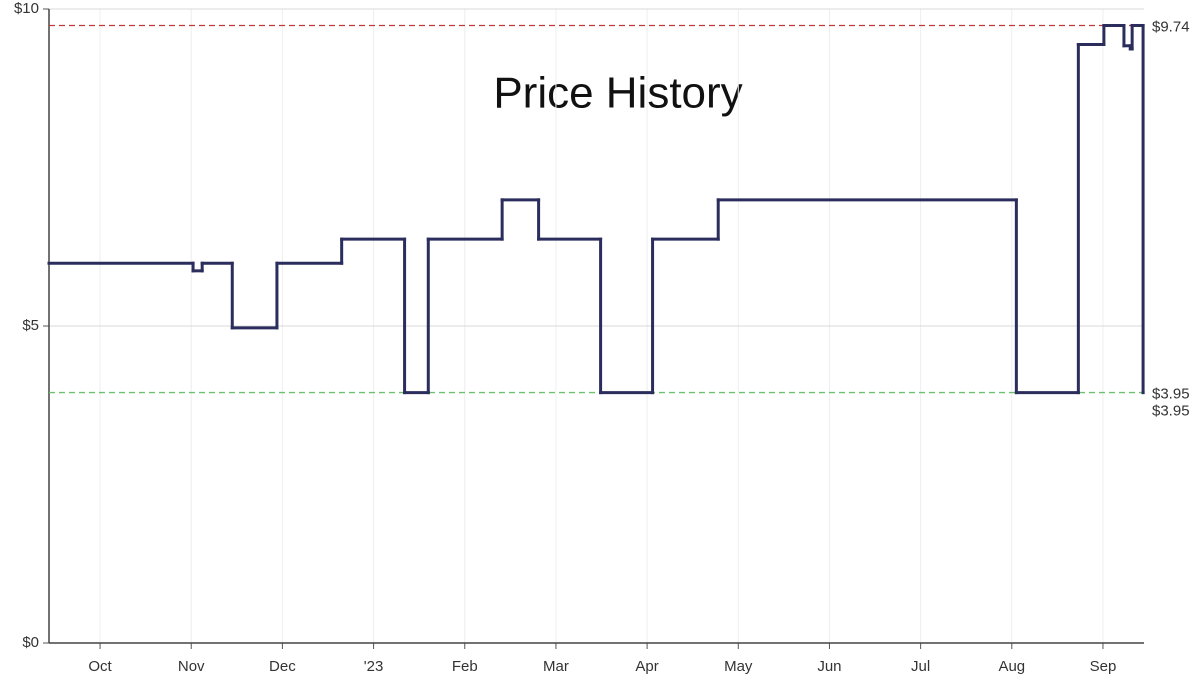 The width and height of the screenshot is (1200, 681). Describe the element at coordinates (920, 666) in the screenshot. I see `x-tick-label: Jul` at that location.